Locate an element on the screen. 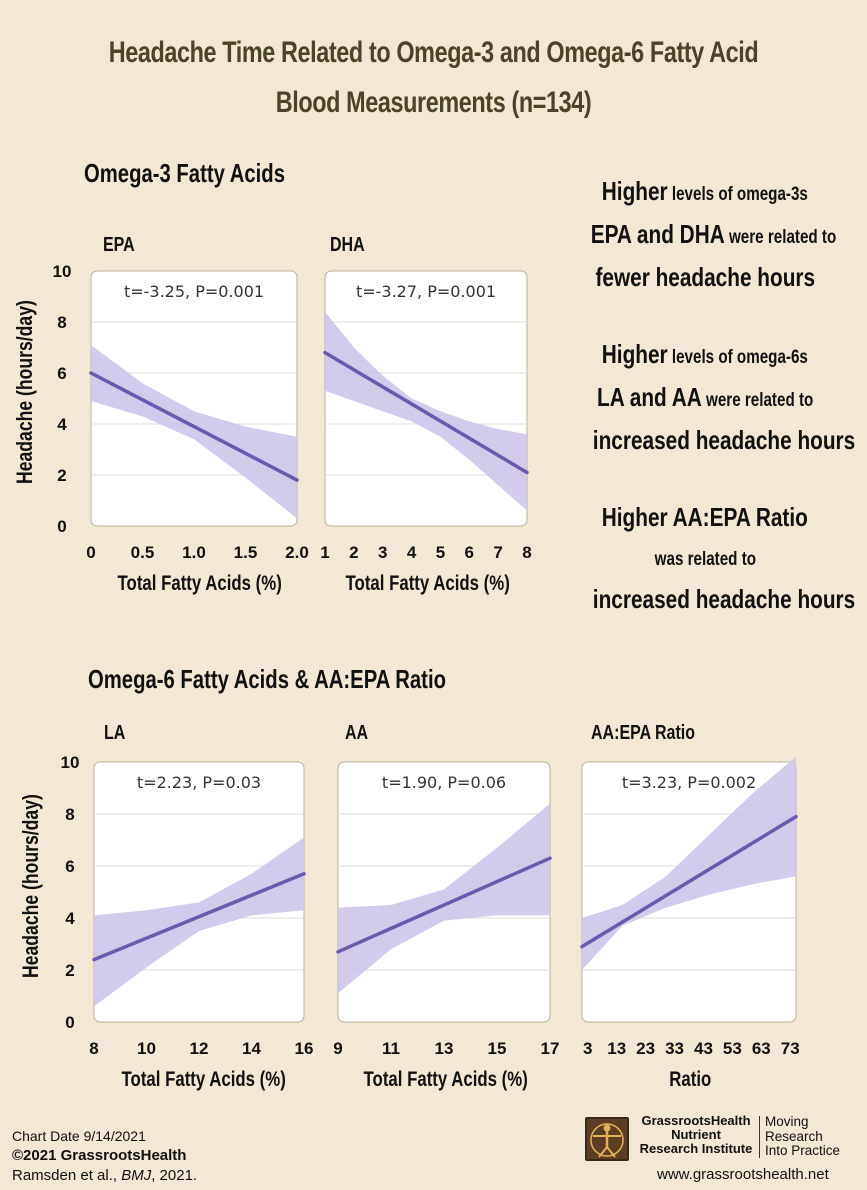 This screenshot has height=1190, width=867. panel-label-la: LA is located at coordinates (115, 733).